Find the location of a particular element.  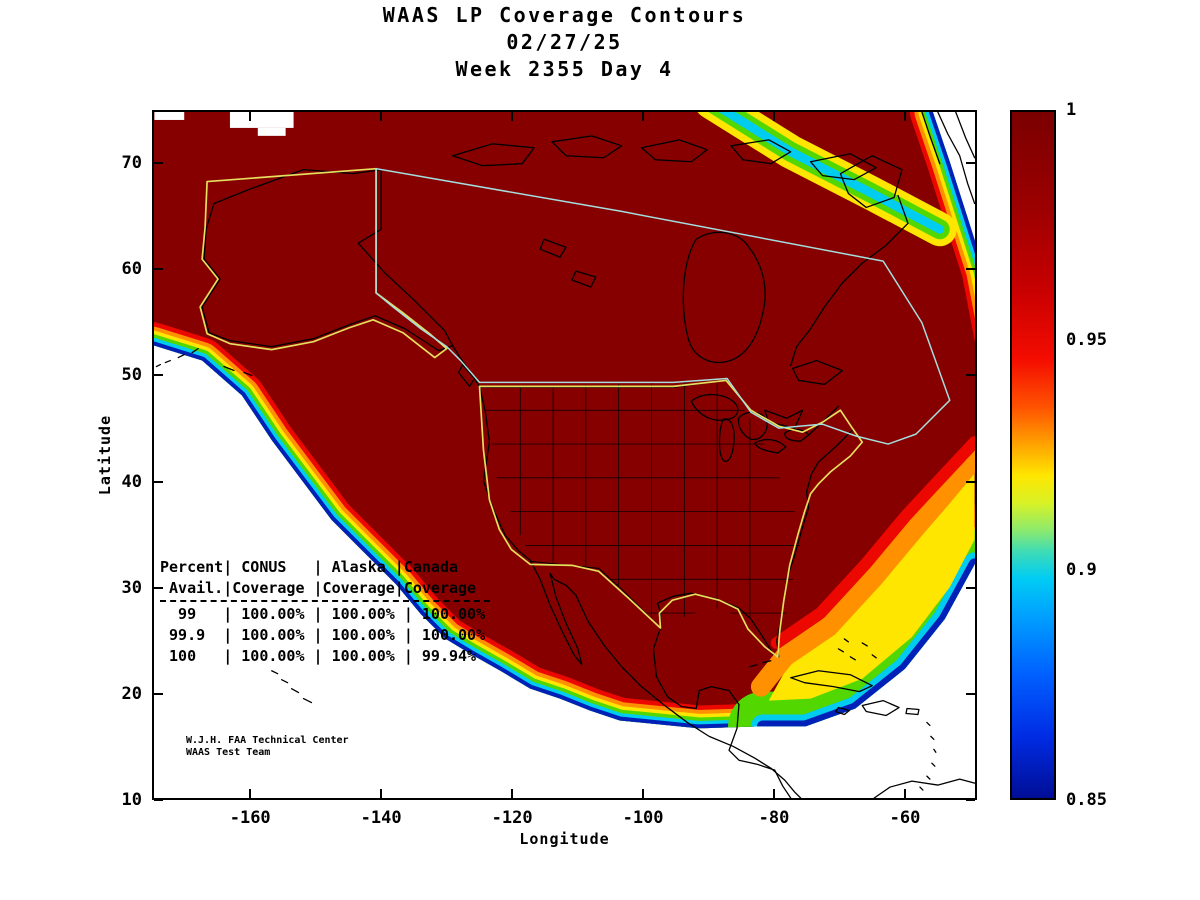

hudson-bay is located at coordinates (724, 297).